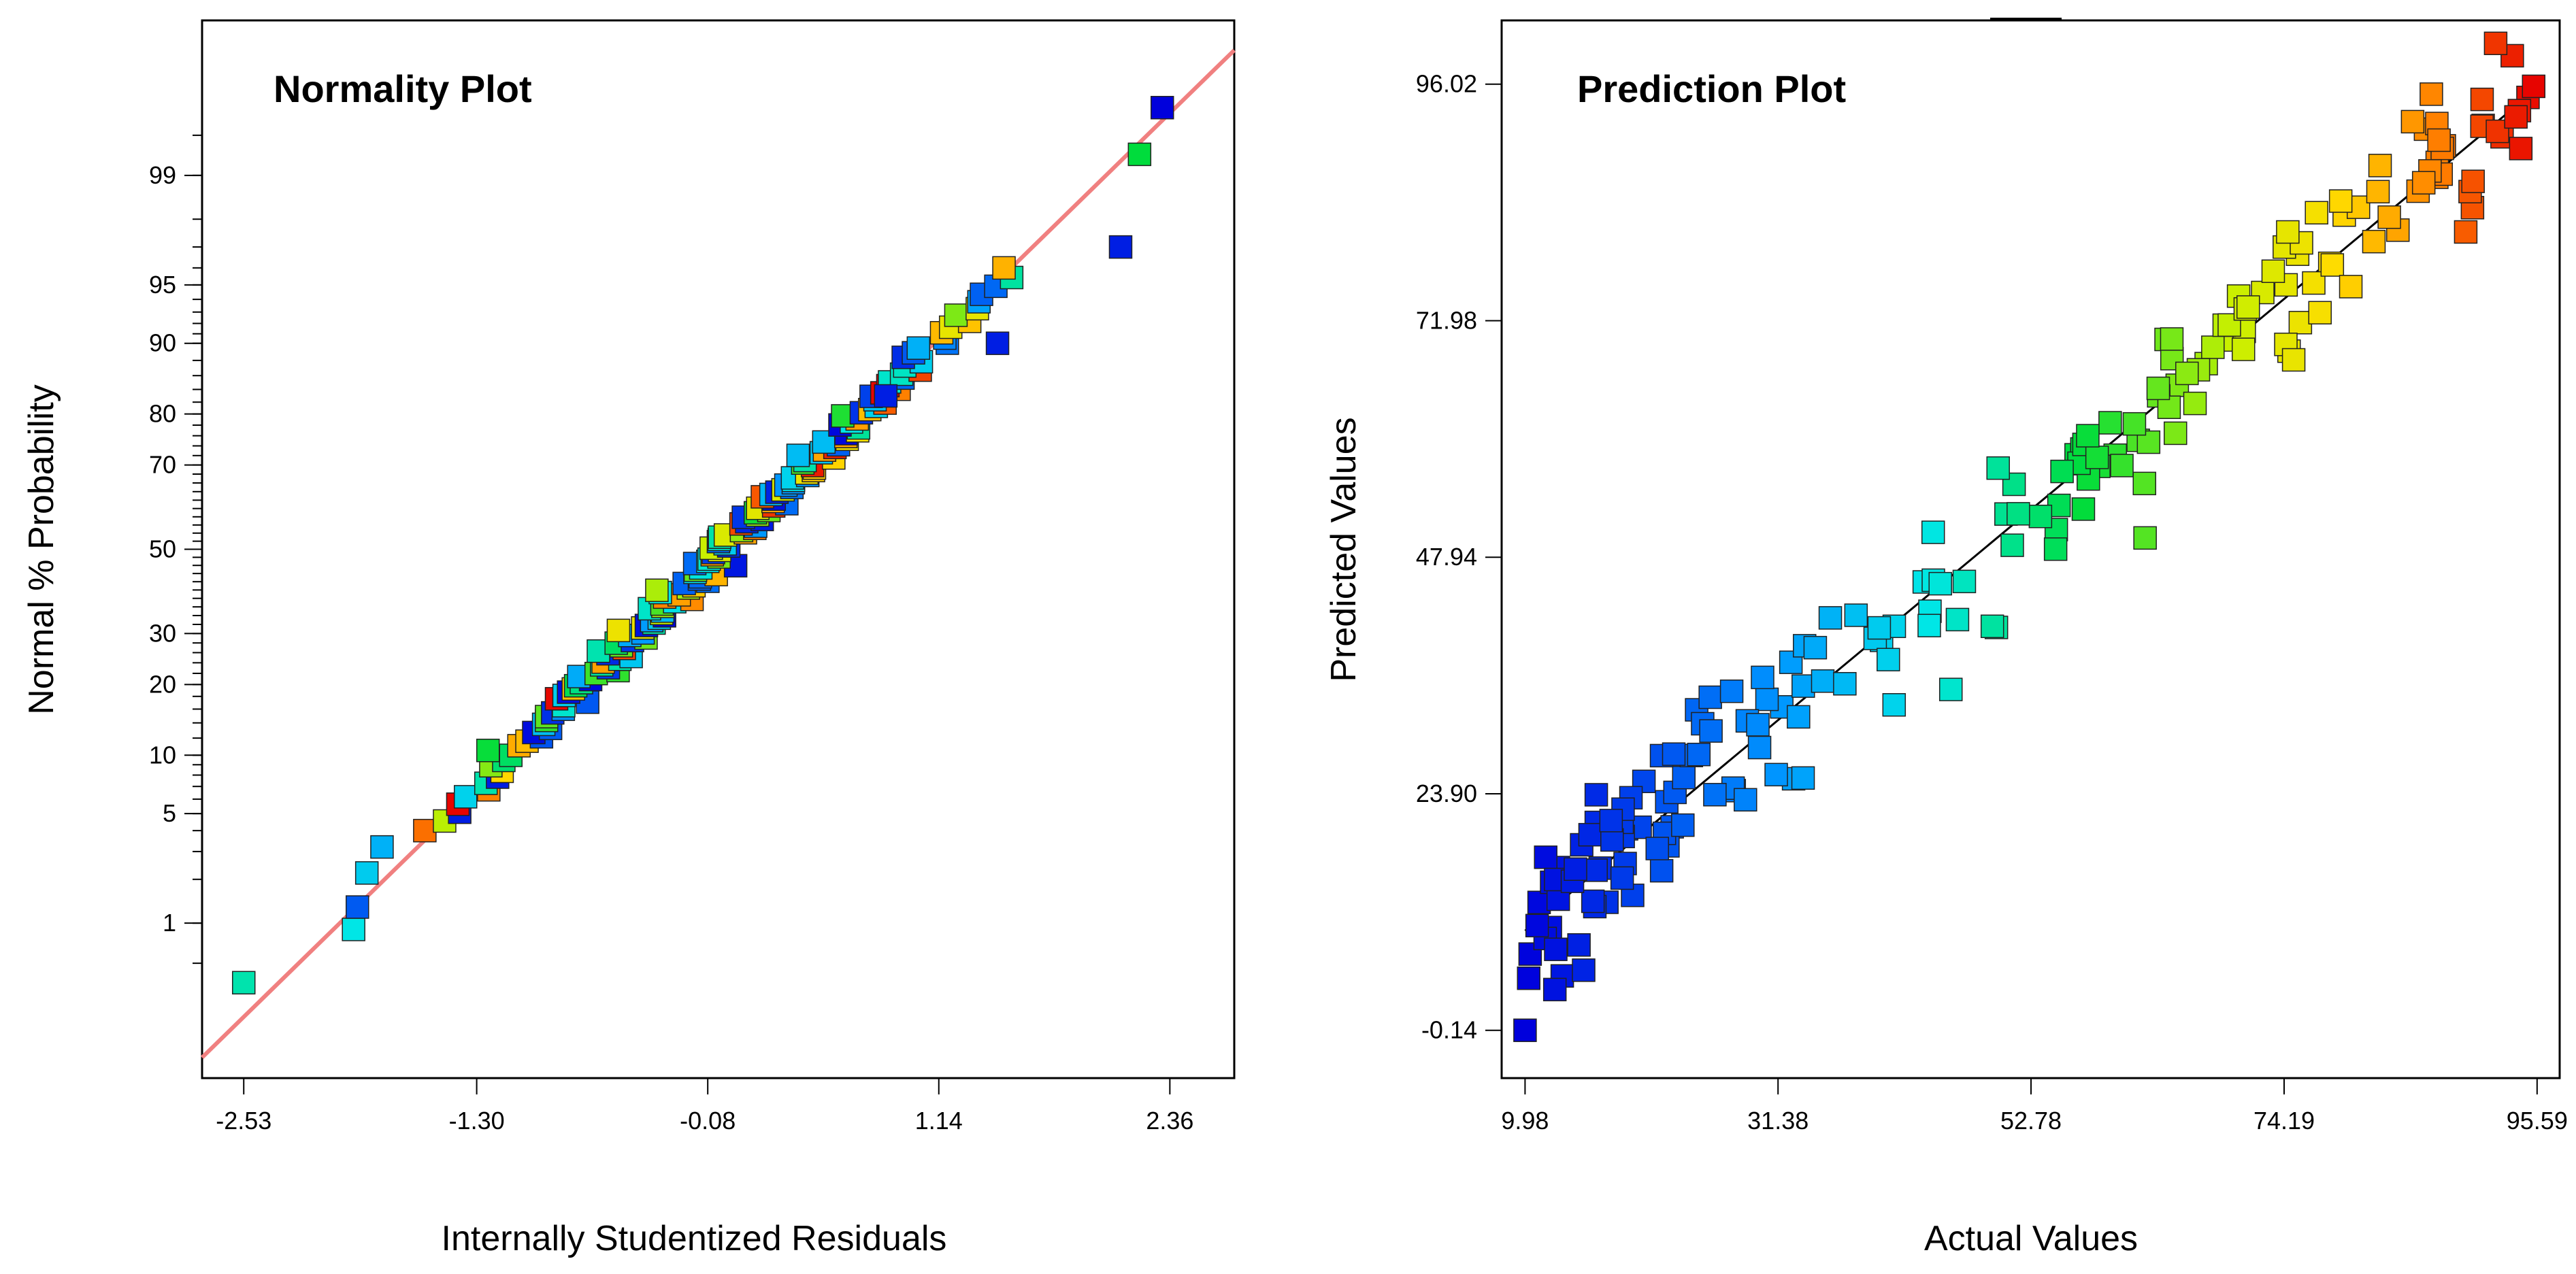  What do you see at coordinates (1344, 549) in the screenshot?
I see `prediction-y-axis-title: Predicted Values` at bounding box center [1344, 549].